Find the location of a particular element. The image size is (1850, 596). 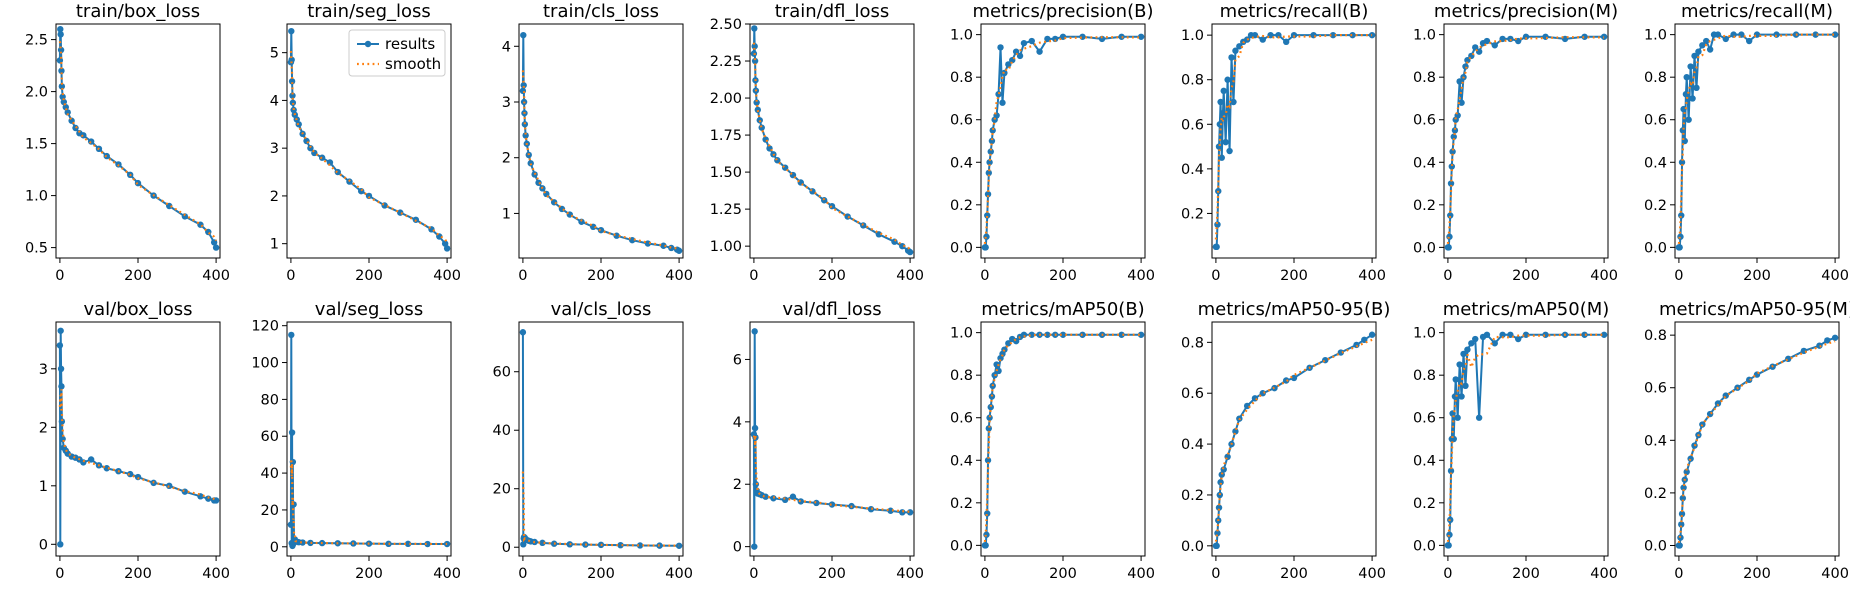

chart-title: metrics/mAP50(B) is located at coordinates (1062, 309).